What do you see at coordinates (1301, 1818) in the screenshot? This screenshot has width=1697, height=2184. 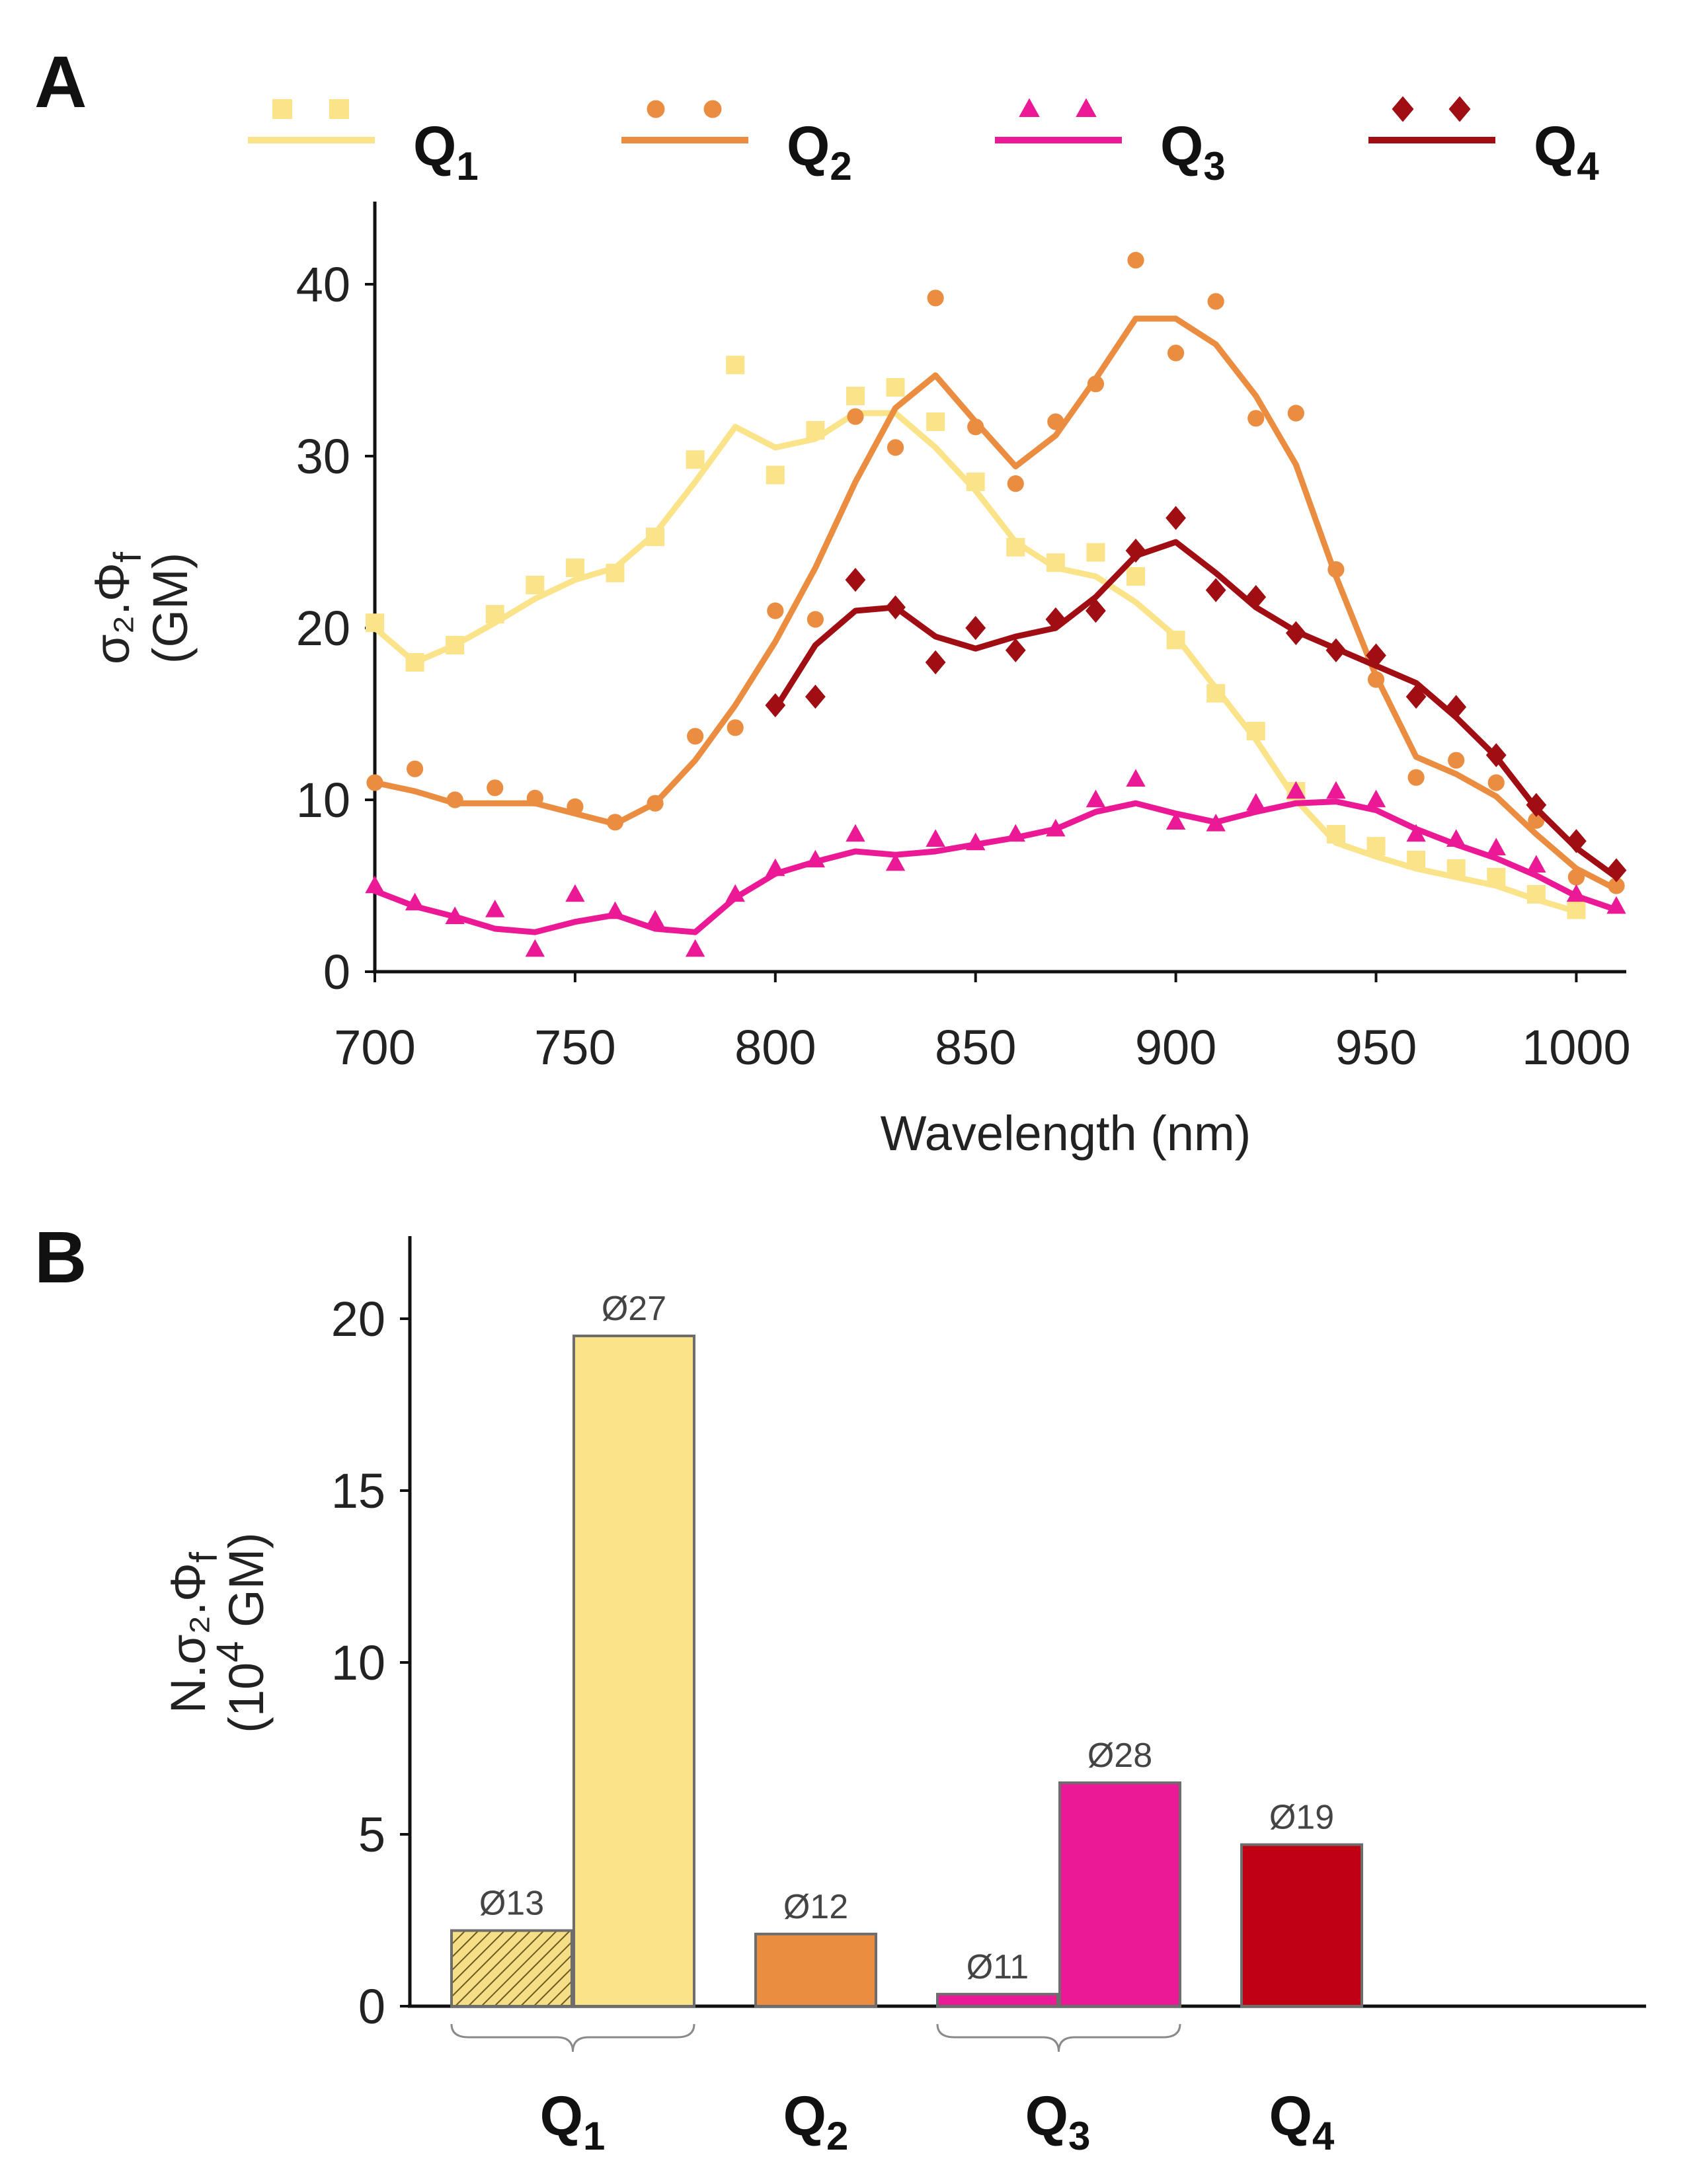 I see `bar-value-label: Ø19` at bounding box center [1301, 1818].